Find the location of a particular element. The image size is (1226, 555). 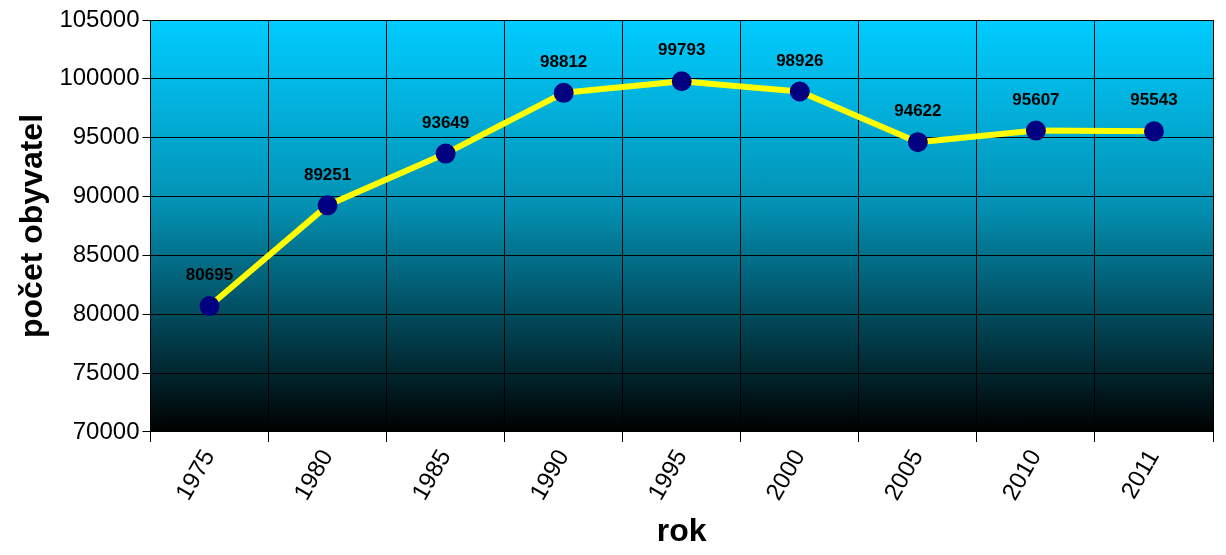

data-label: 95543 is located at coordinates (1154, 100).